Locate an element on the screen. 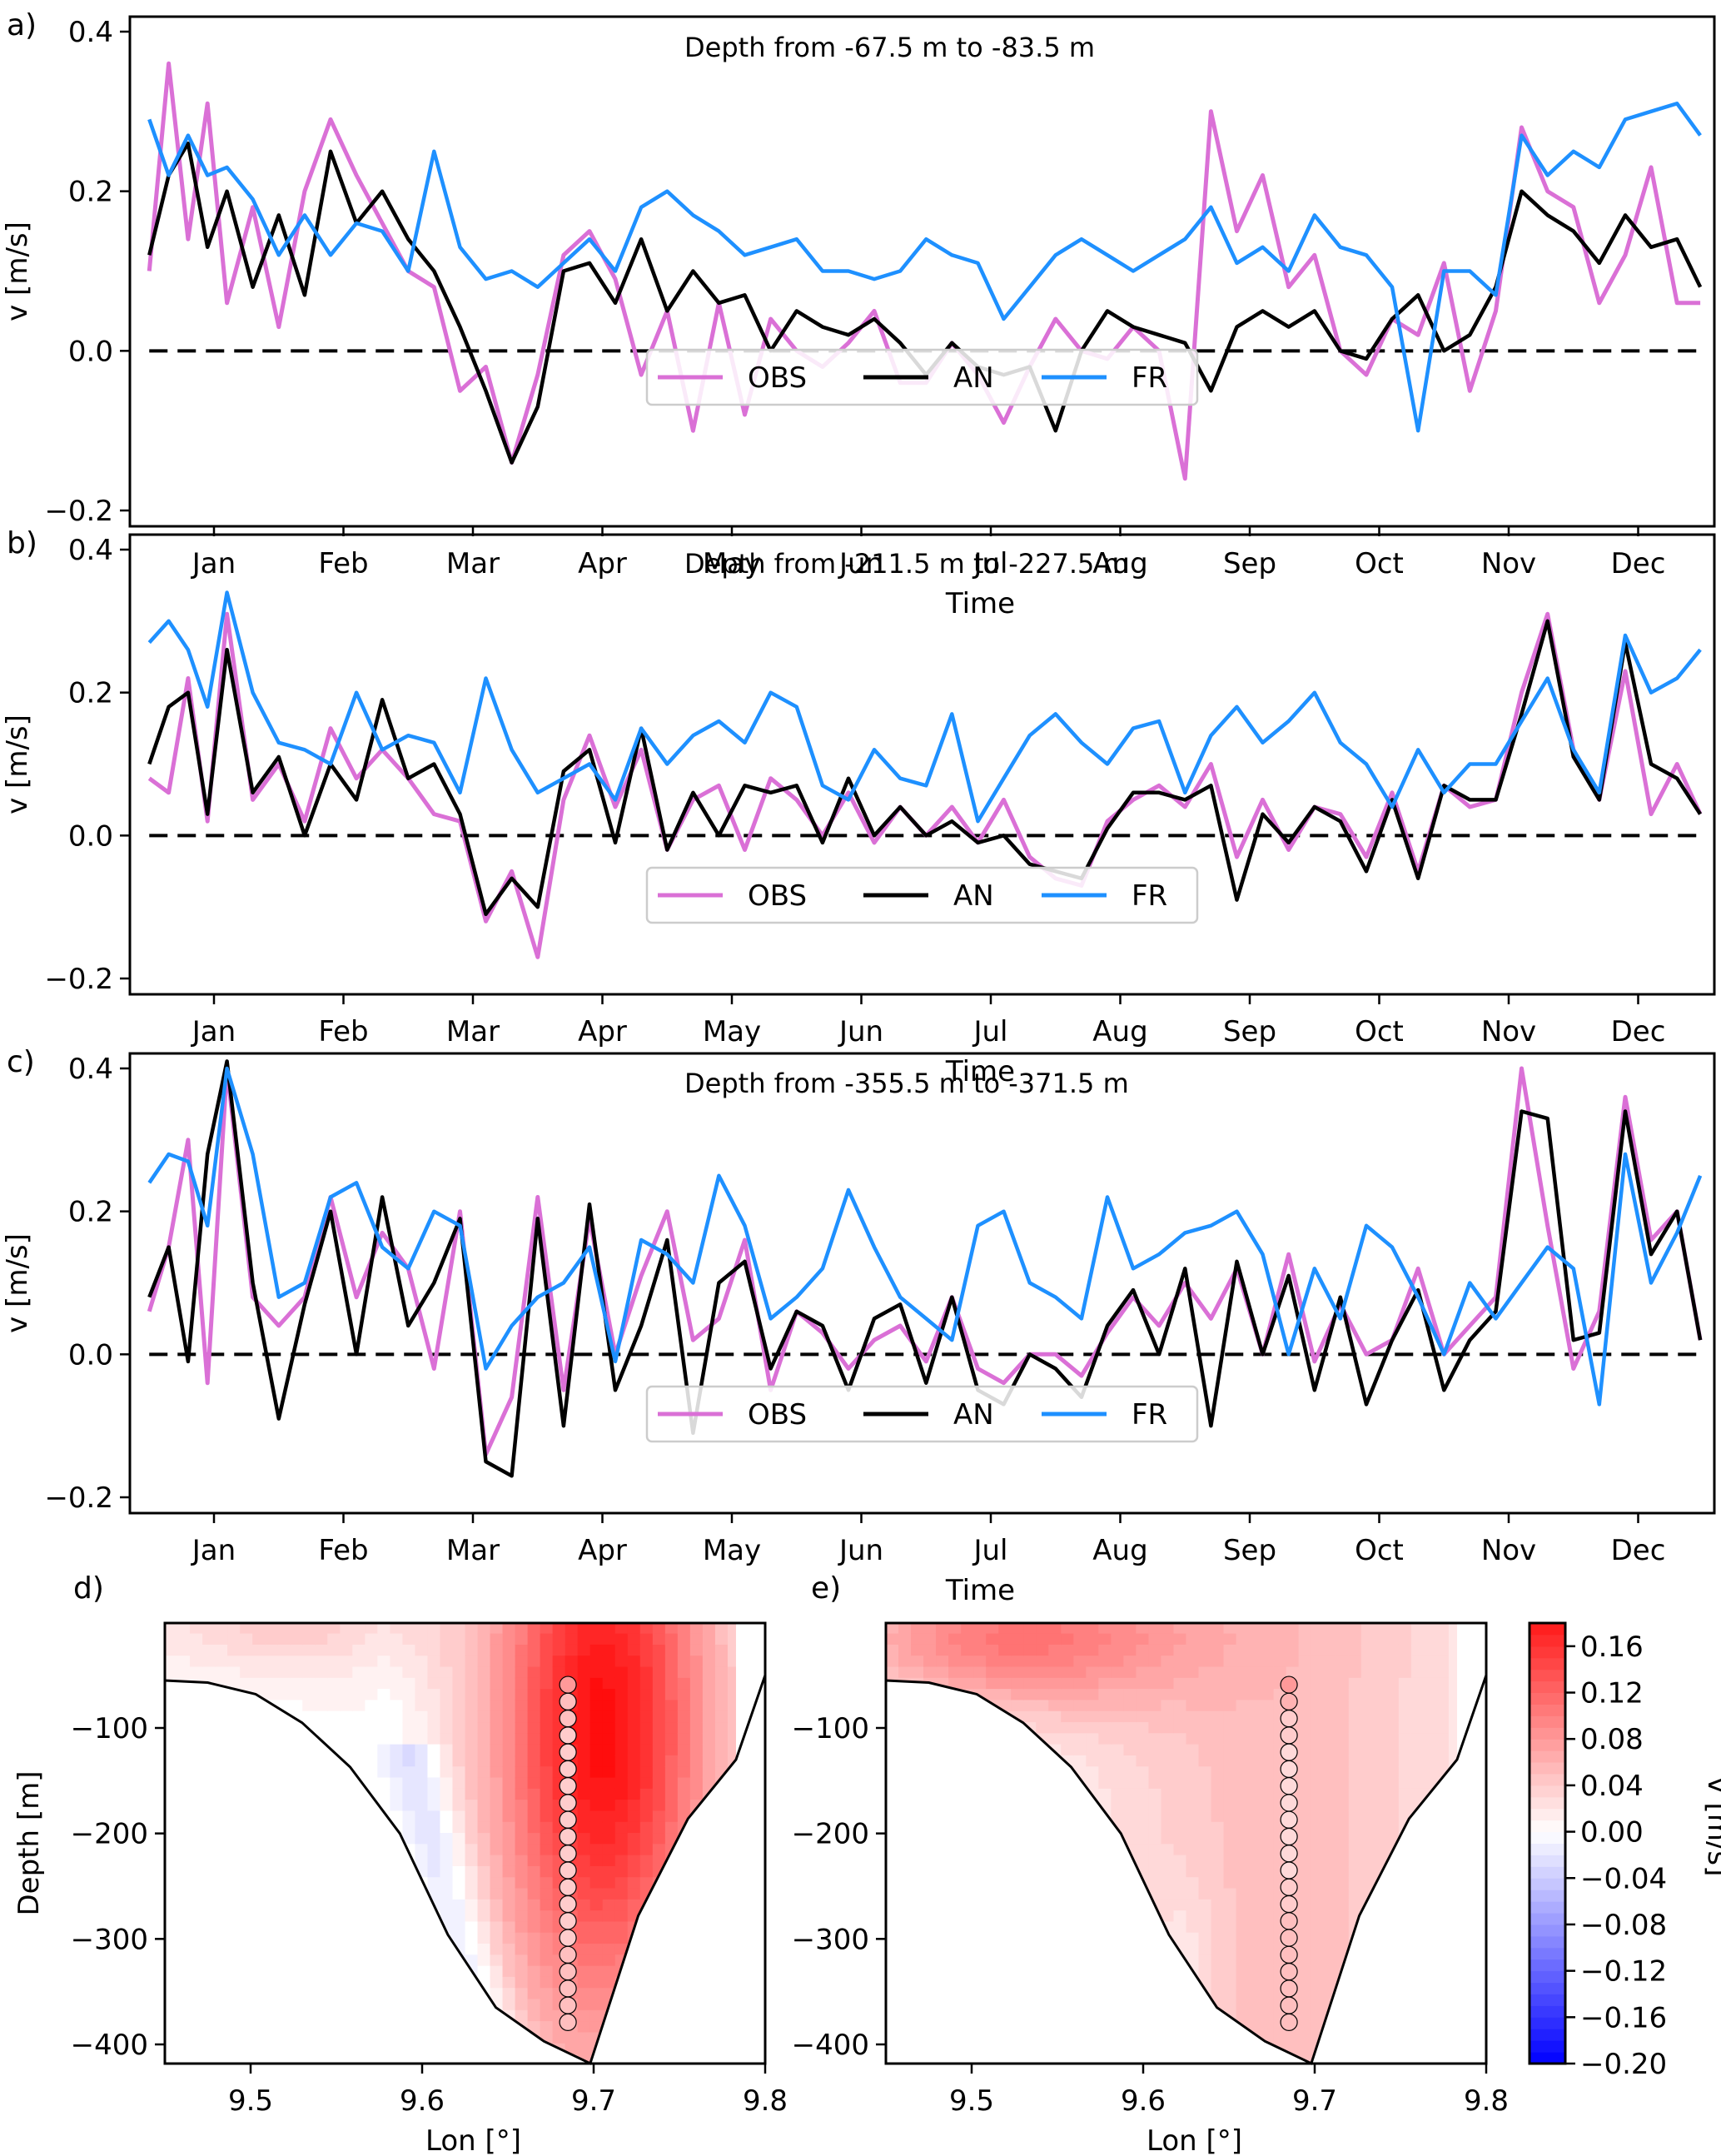  colorbar-tick-label: −0.20 is located at coordinates (1624, 2064).